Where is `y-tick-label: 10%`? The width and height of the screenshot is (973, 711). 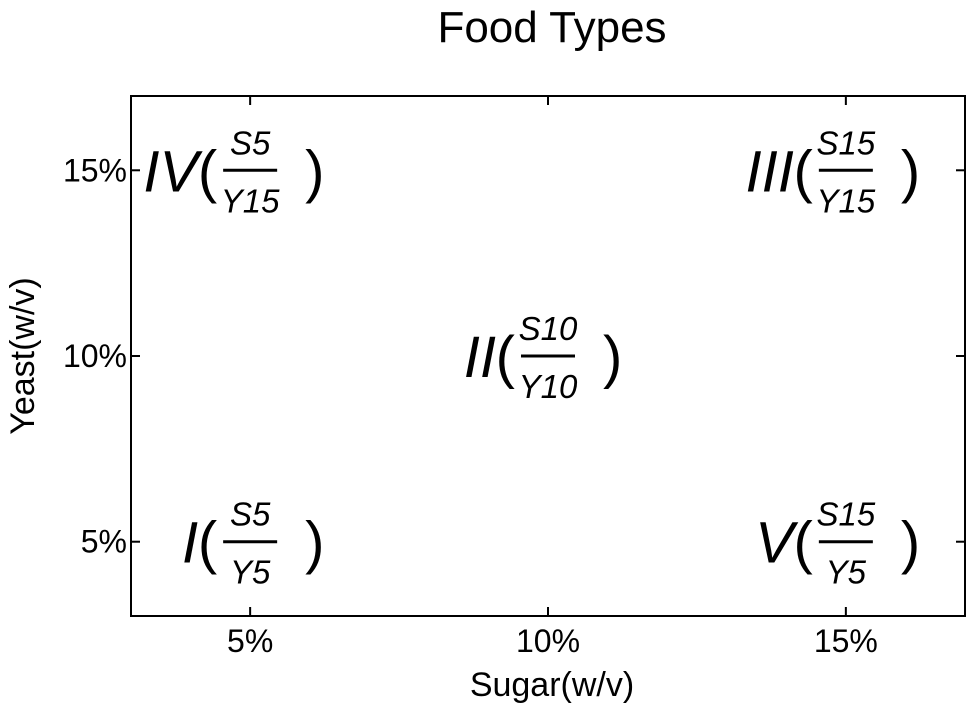
y-tick-label: 10% is located at coordinates (95, 356).